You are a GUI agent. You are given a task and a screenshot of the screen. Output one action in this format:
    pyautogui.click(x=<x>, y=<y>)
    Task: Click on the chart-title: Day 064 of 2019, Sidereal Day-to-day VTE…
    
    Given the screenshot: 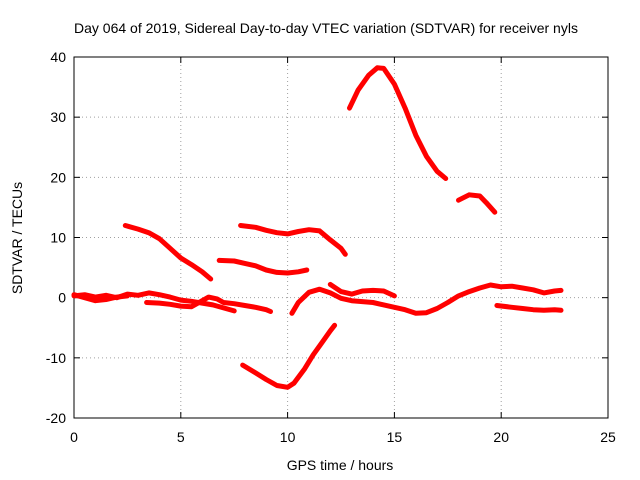 What is the action you would take?
    pyautogui.click(x=326, y=28)
    